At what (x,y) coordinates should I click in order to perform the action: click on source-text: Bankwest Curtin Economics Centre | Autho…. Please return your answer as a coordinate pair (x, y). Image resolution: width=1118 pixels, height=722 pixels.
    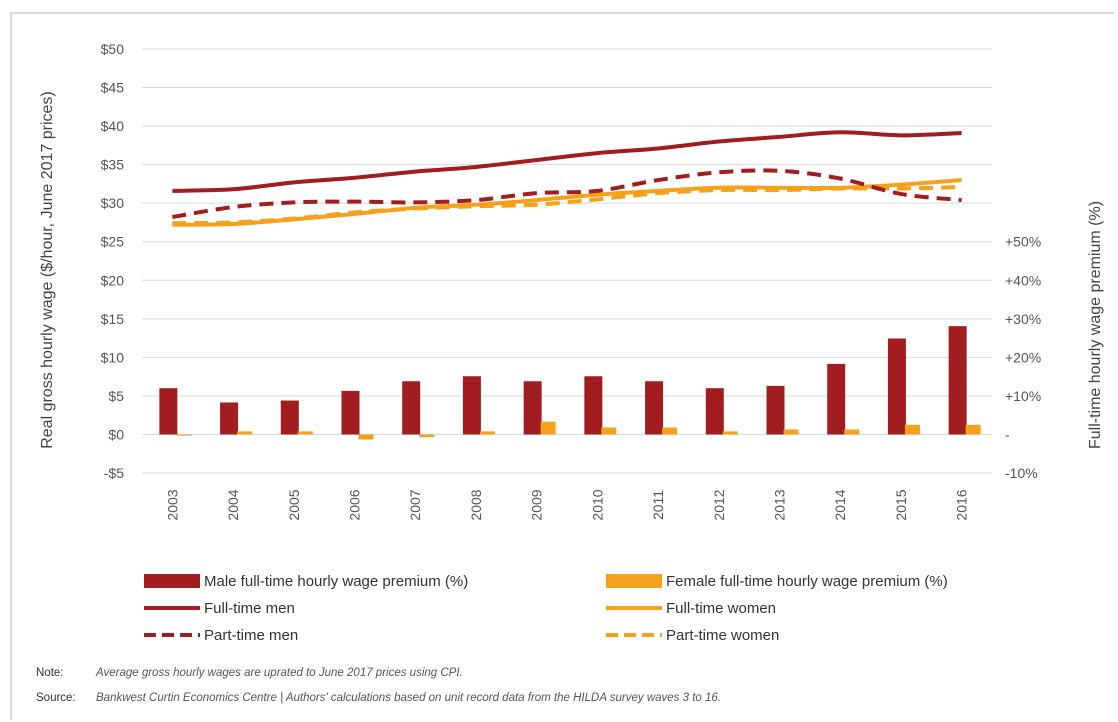
    Looking at the image, I should click on (408, 698).